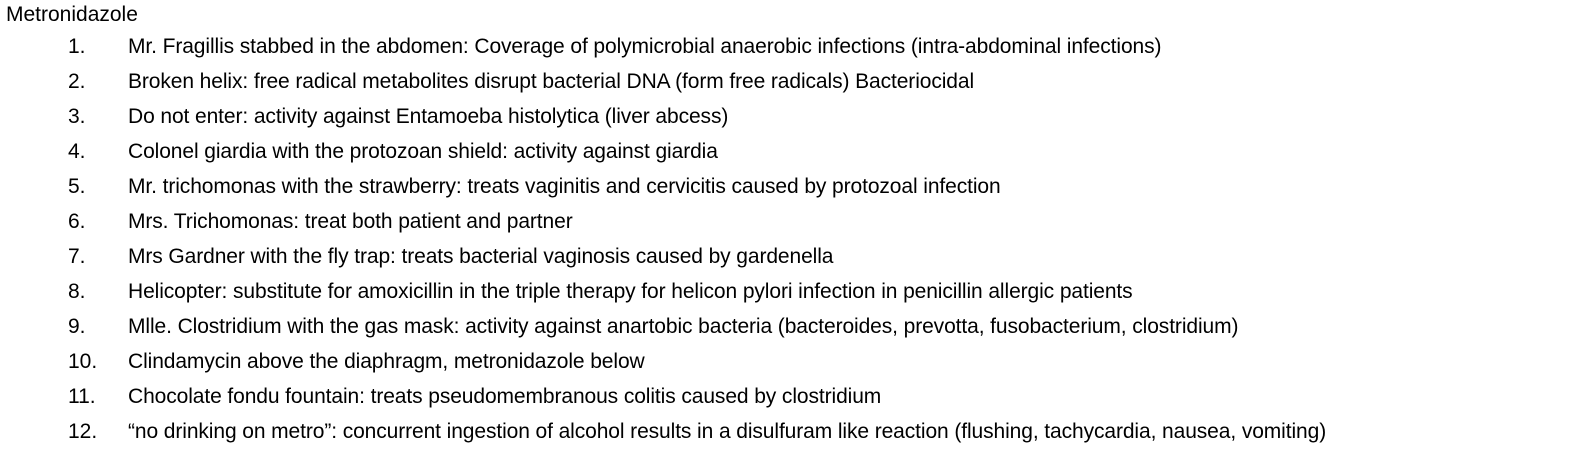 The image size is (1592, 462). Describe the element at coordinates (77, 291) in the screenshot. I see `list-item-number: 8.` at that location.